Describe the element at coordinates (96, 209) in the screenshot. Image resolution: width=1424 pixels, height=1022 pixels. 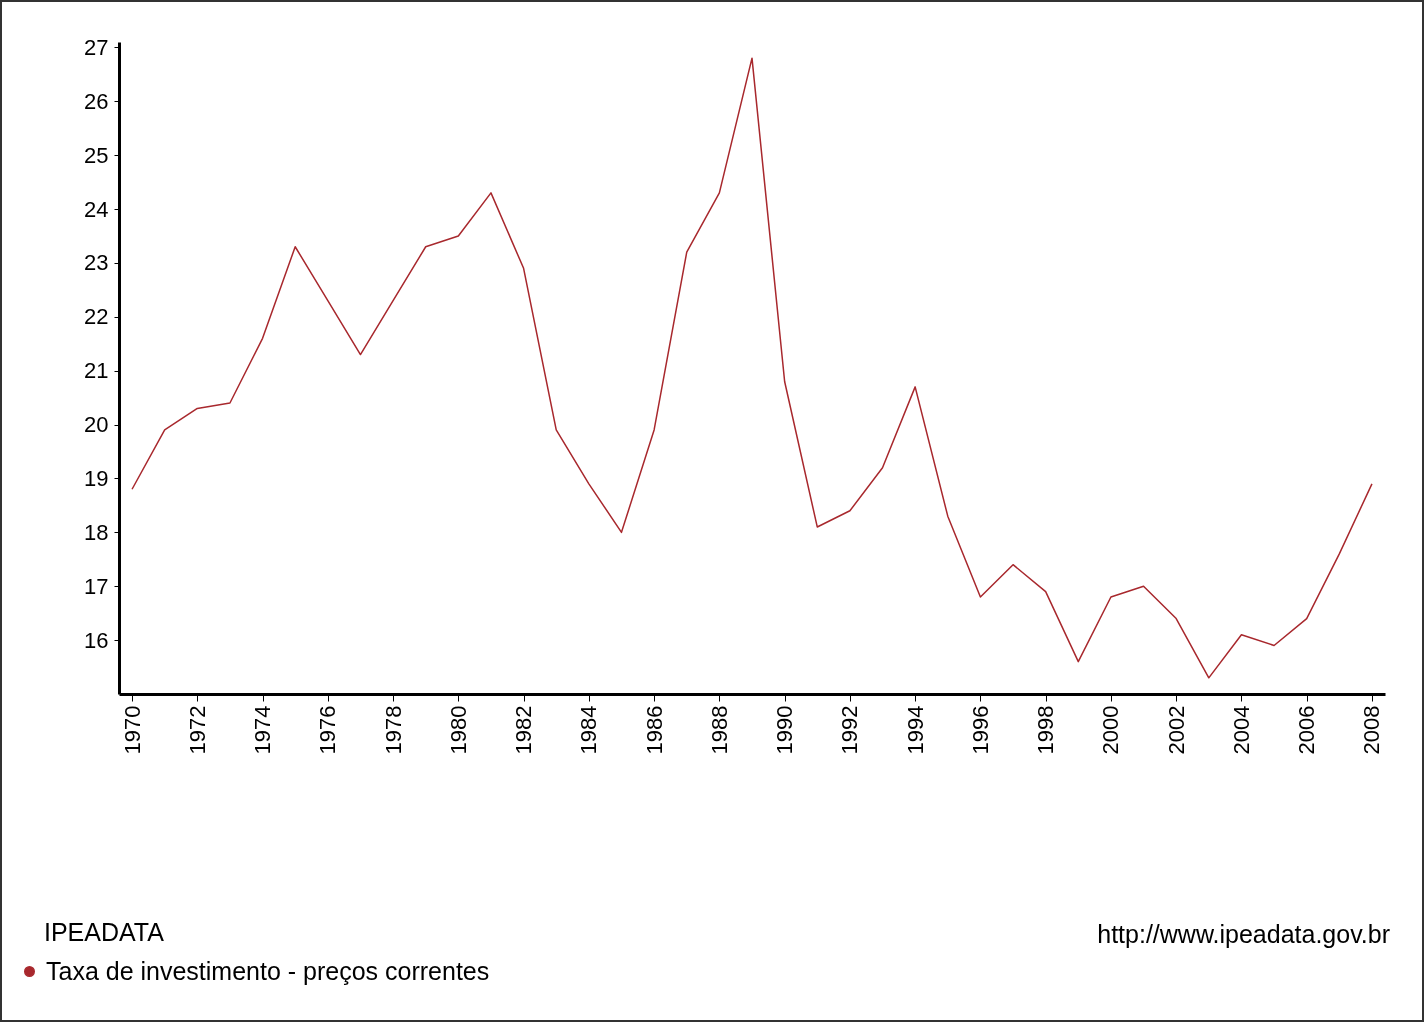
I see `y-tick-label: 24` at that location.